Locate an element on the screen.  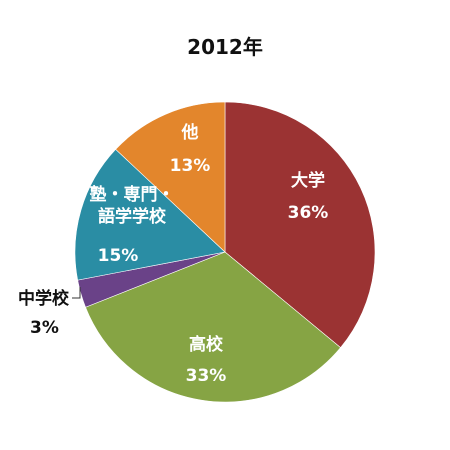
slice-label-3: 中学校 is located at coordinates (44, 298).